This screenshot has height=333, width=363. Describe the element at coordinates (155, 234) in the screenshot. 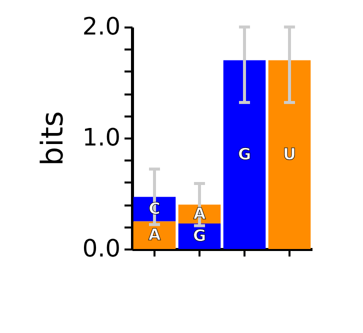

I see `data-label: A` at that location.